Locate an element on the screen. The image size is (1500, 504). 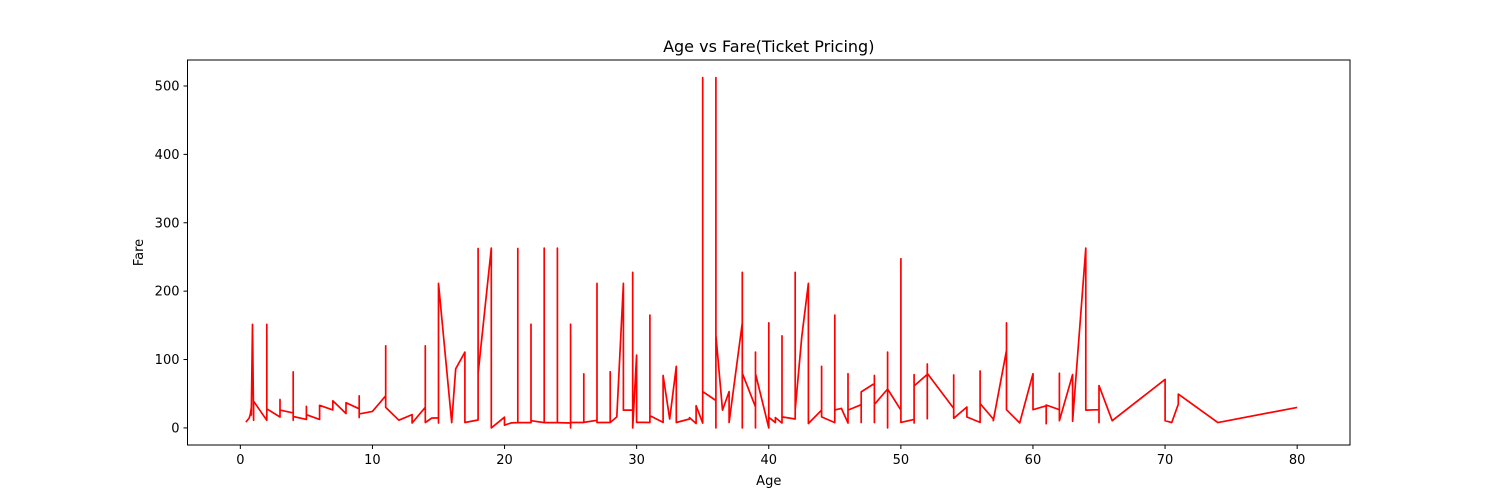
y-tick-label: 300 is located at coordinates (167, 223).